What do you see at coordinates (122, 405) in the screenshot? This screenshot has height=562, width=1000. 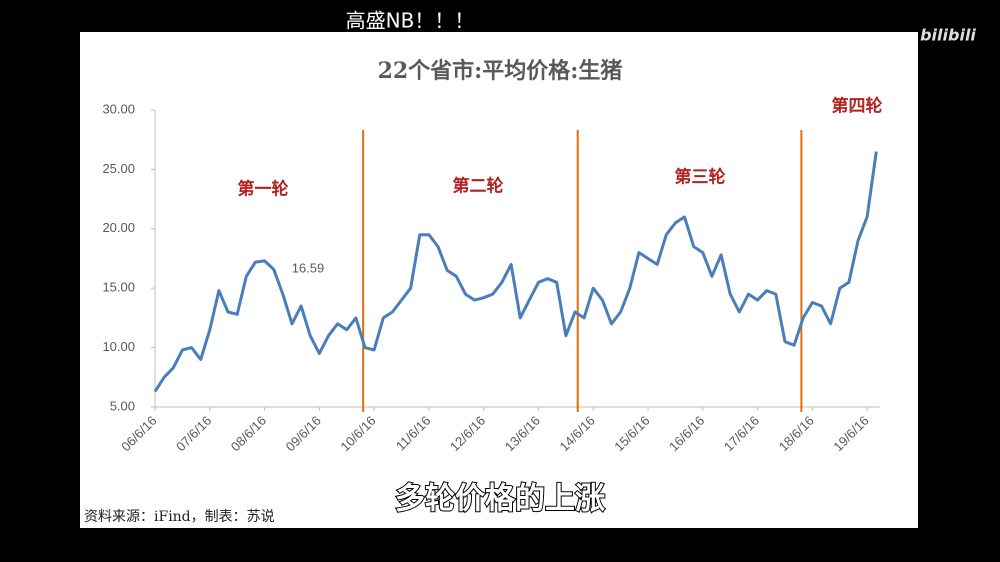 I see `y-tick-label: 5.00` at bounding box center [122, 405].